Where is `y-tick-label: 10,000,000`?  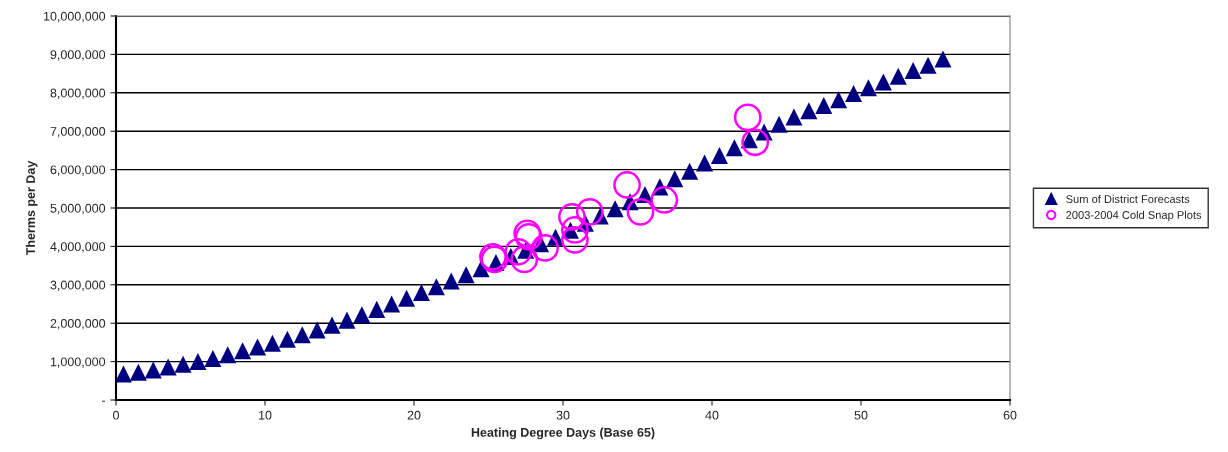
y-tick-label: 10,000,000 is located at coordinates (74, 17).